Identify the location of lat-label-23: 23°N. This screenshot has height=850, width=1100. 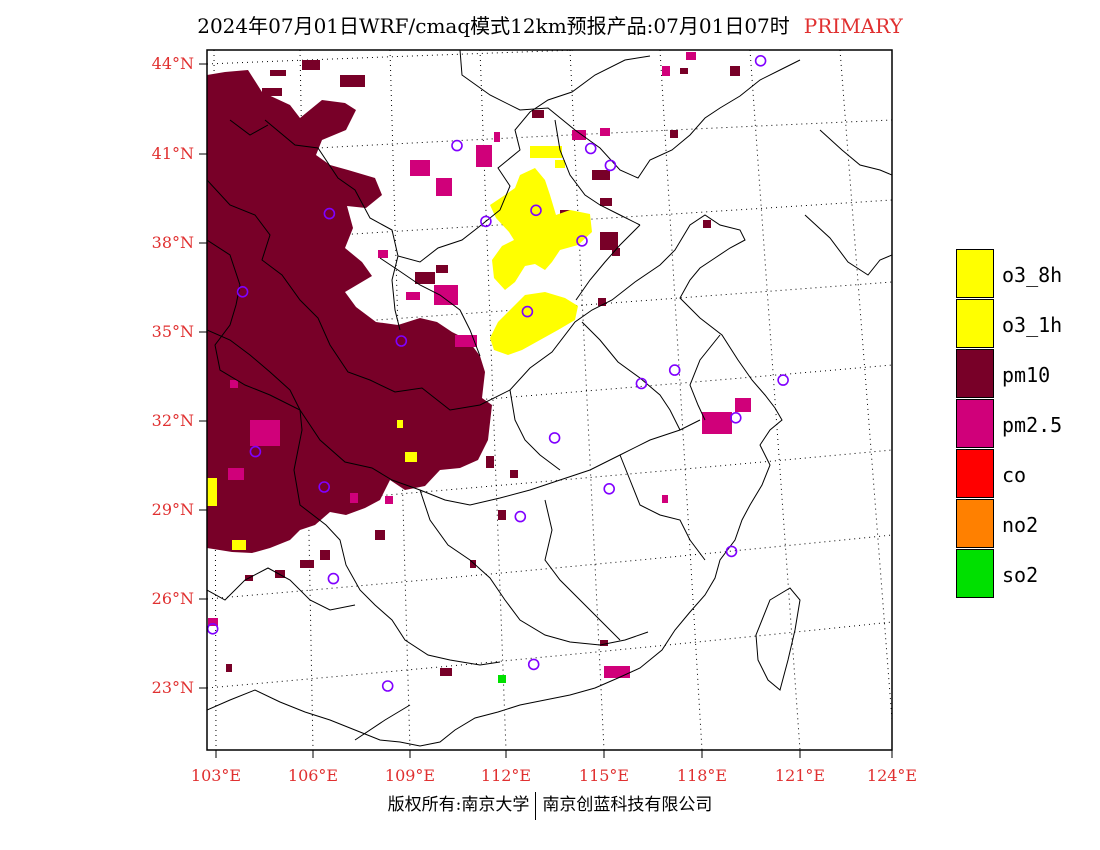
(172, 687).